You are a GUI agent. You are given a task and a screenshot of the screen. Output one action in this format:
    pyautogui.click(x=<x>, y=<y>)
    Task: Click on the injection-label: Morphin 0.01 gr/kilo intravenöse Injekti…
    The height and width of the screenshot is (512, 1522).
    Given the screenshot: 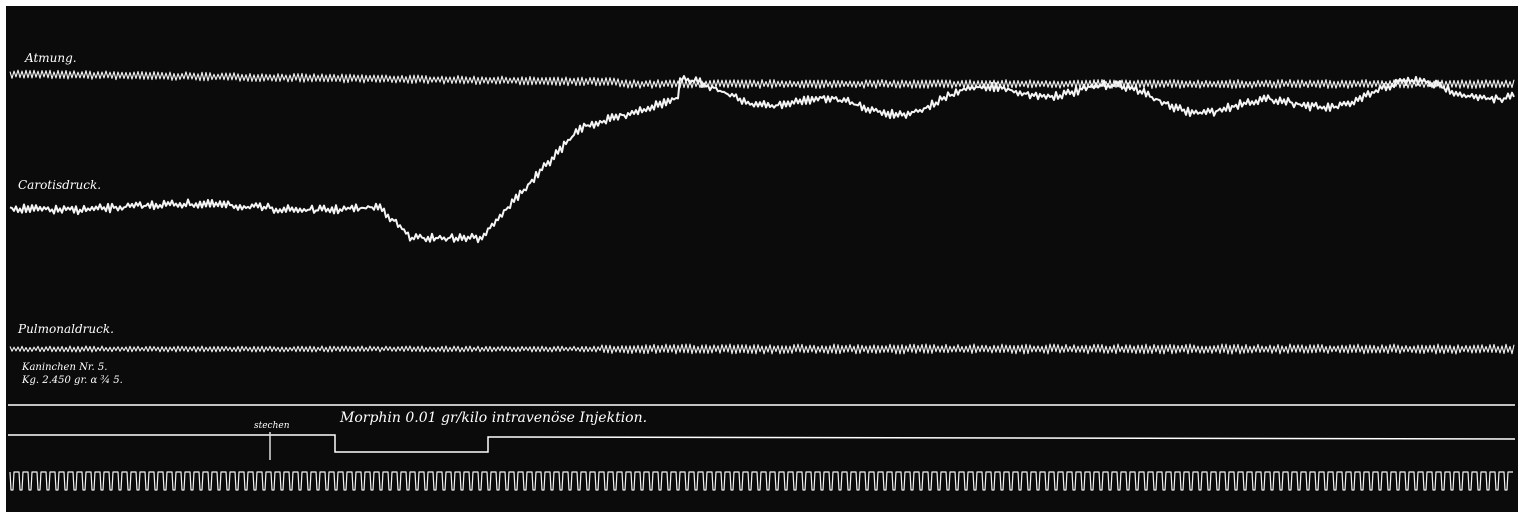 What is the action you would take?
    pyautogui.click(x=493, y=418)
    